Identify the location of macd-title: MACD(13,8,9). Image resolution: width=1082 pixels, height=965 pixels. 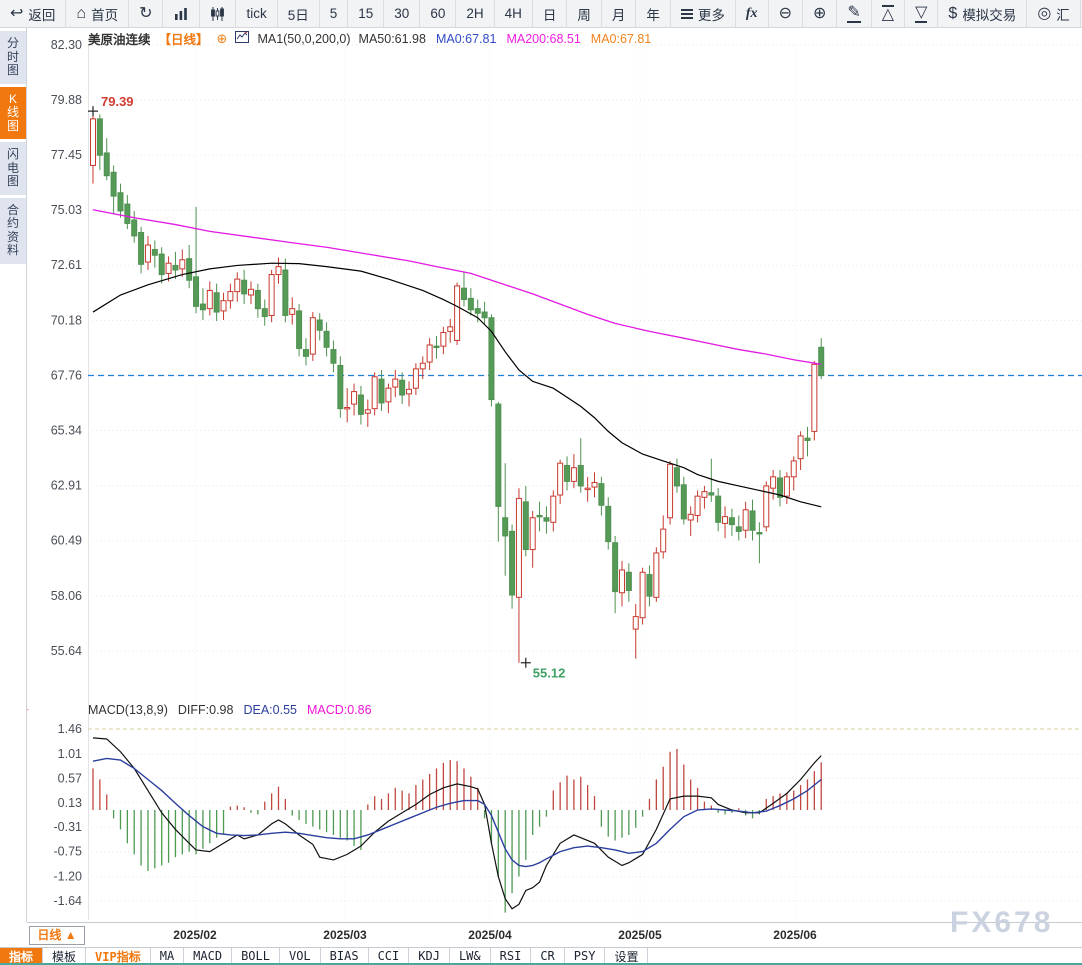
(128, 710).